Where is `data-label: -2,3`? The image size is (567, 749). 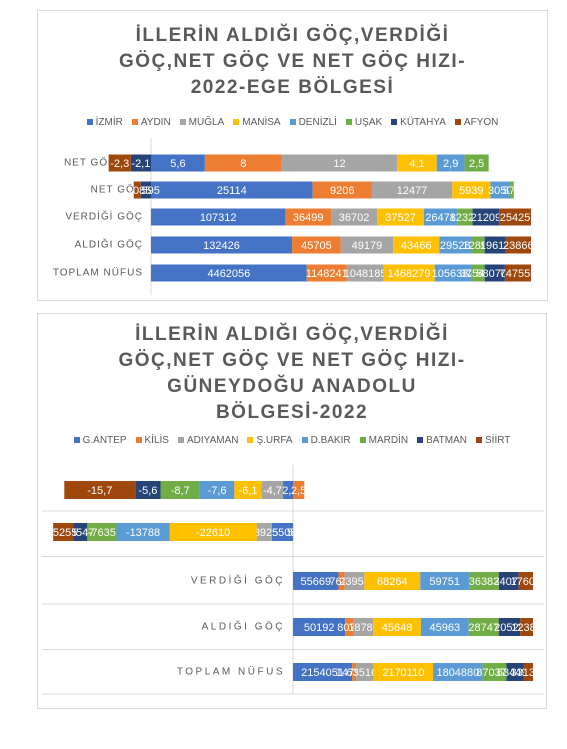
data-label: -2,3 is located at coordinates (119, 164).